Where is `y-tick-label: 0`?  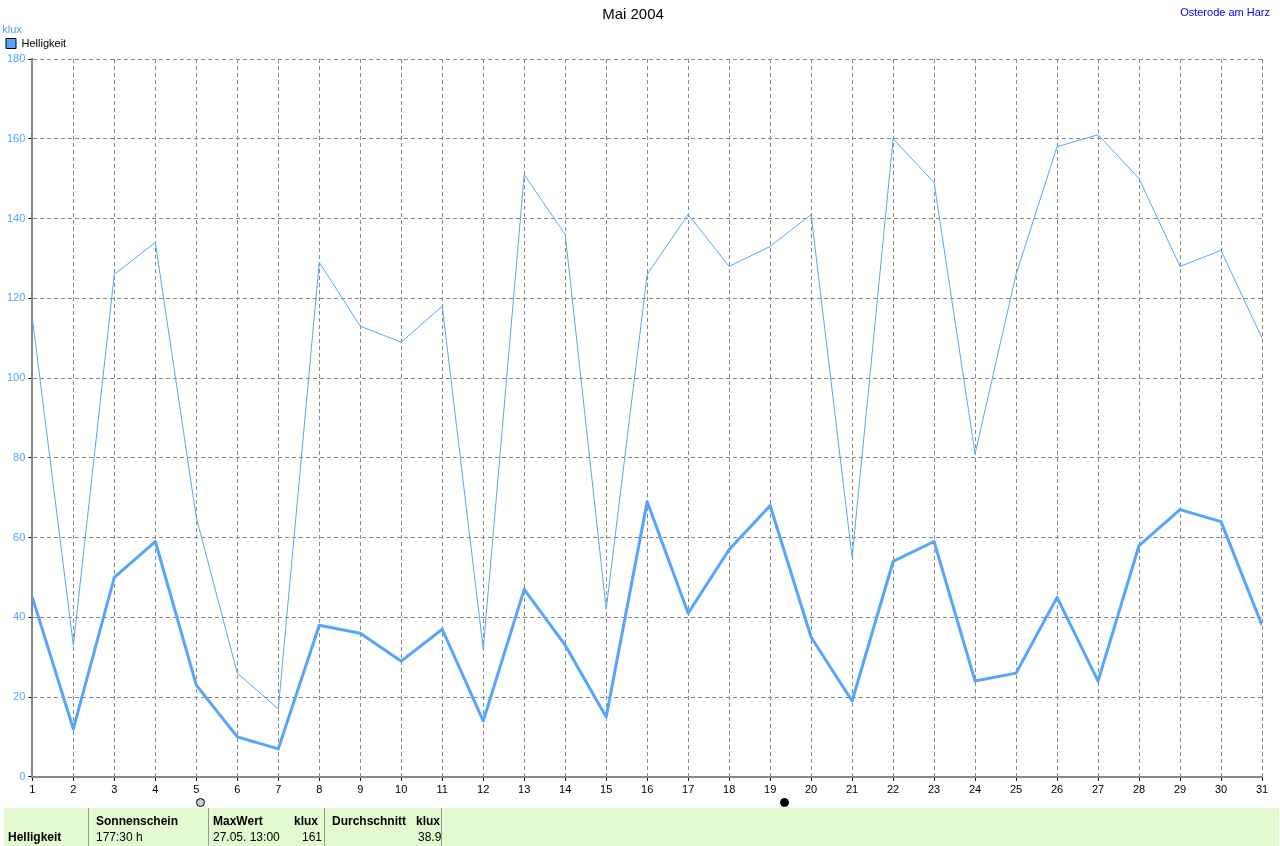
y-tick-label: 0 is located at coordinates (22, 775).